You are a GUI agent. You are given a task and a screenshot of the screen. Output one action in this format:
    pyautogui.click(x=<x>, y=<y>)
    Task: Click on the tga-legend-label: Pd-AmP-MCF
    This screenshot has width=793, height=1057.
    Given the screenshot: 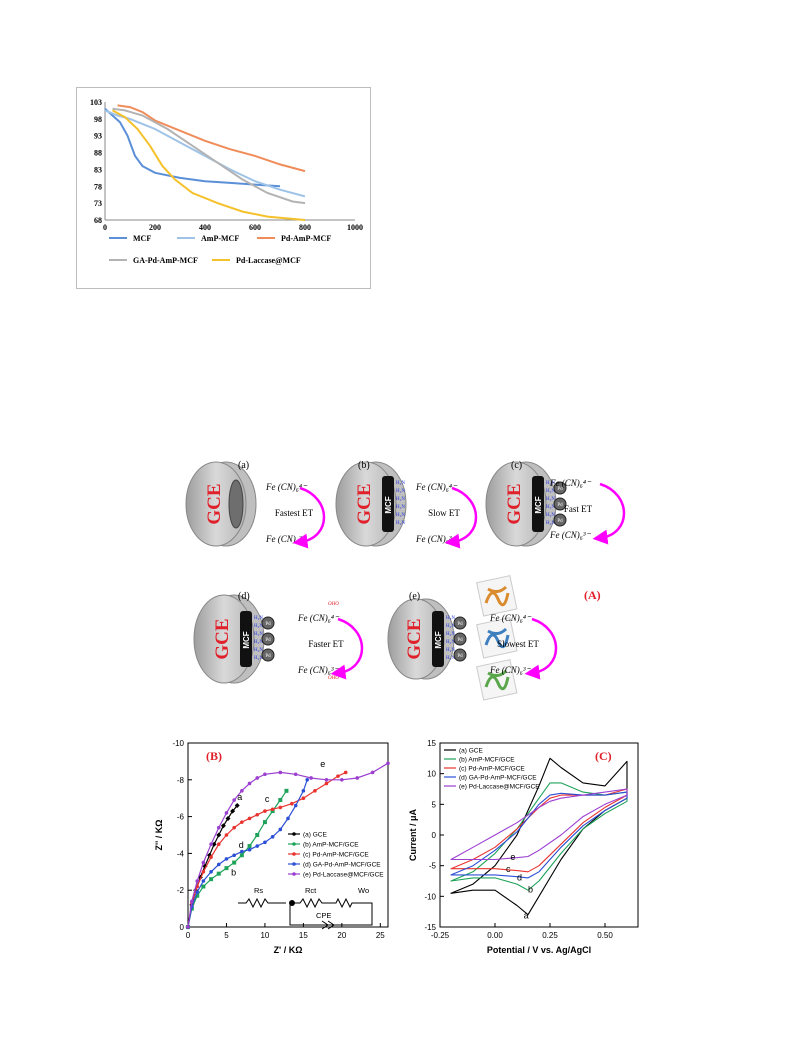 What is the action you would take?
    pyautogui.click(x=306, y=238)
    